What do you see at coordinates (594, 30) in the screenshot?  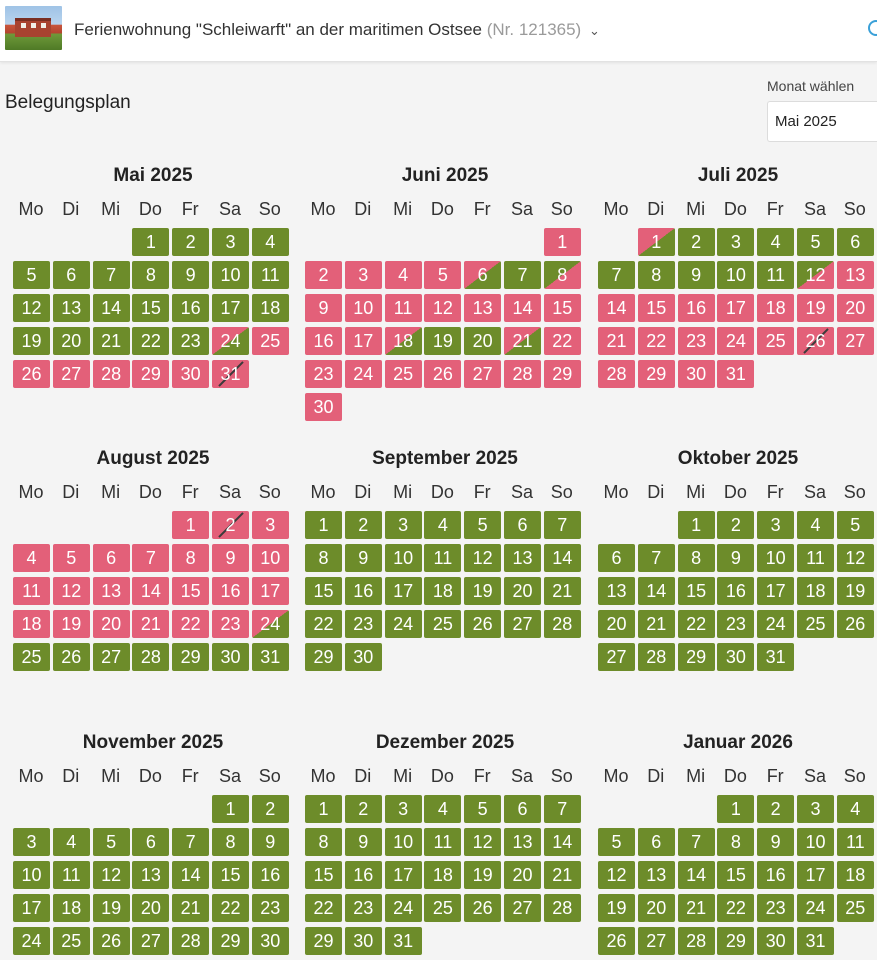 I see `chevron-down-icon: ⌄` at bounding box center [594, 30].